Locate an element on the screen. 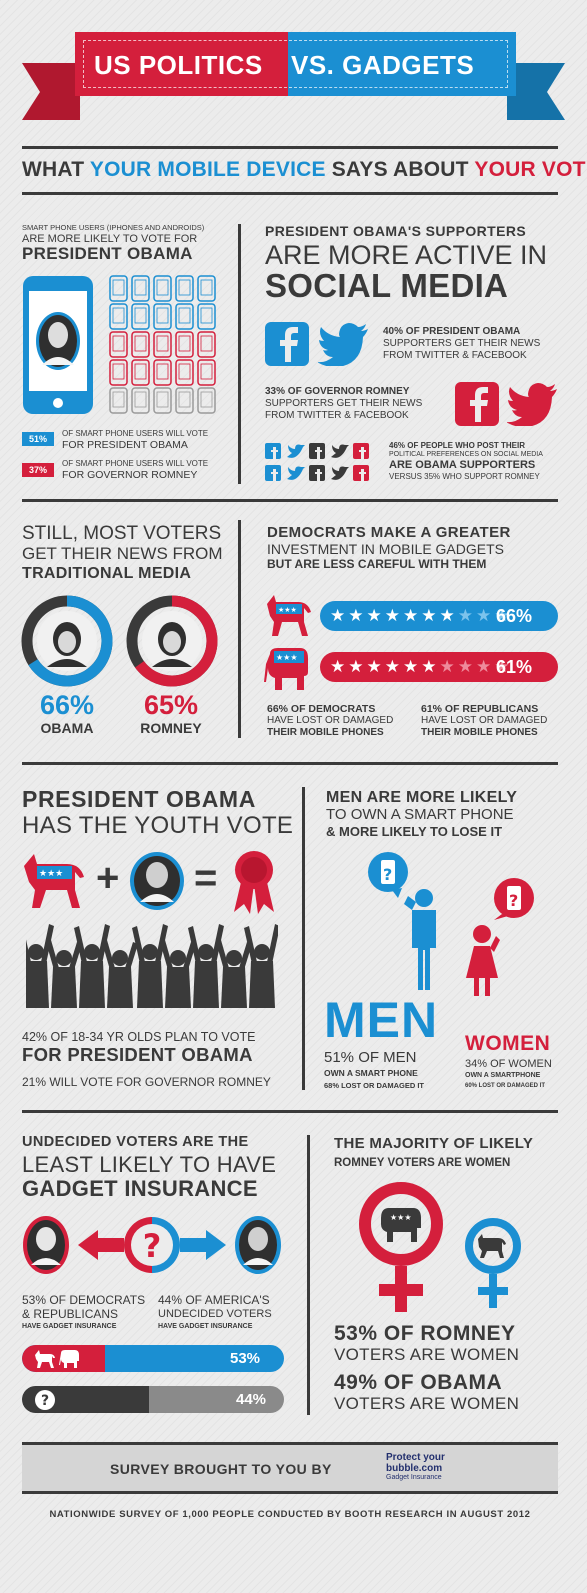  social-post-text: POLITICAL PREFERENCES ON SOCIAL MEDIA is located at coordinates (466, 454).